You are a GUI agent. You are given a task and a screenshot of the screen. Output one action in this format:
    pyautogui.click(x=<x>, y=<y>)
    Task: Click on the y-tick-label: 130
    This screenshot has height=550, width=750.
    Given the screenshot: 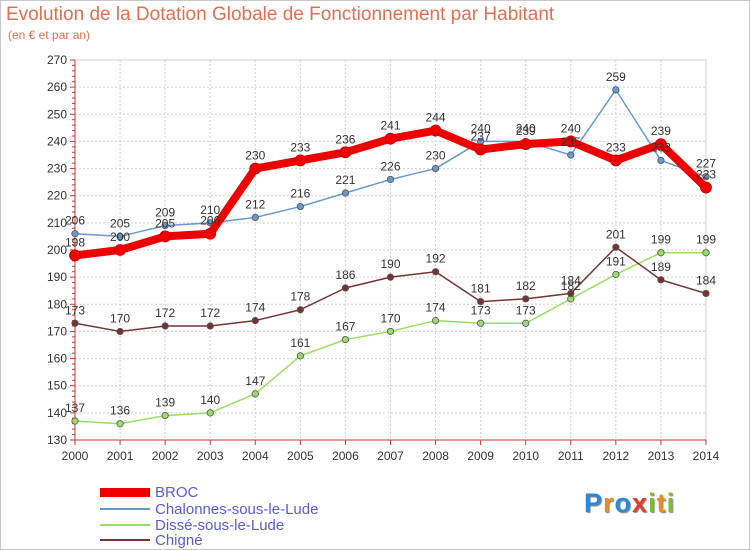 What is the action you would take?
    pyautogui.click(x=57, y=440)
    